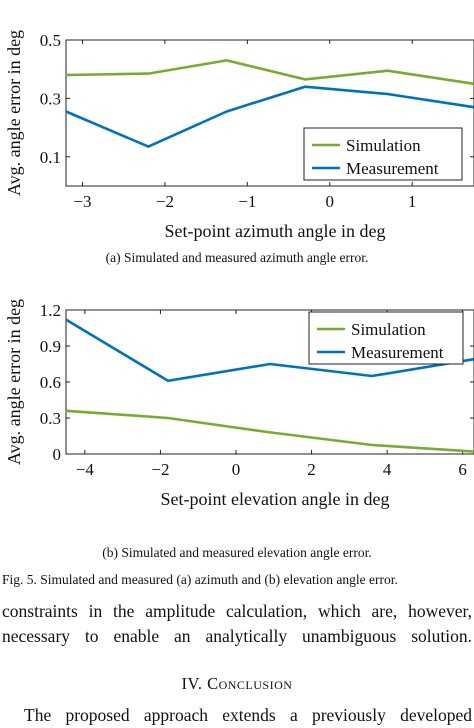  I want to click on y-tick-label: 0, so click(57, 454).